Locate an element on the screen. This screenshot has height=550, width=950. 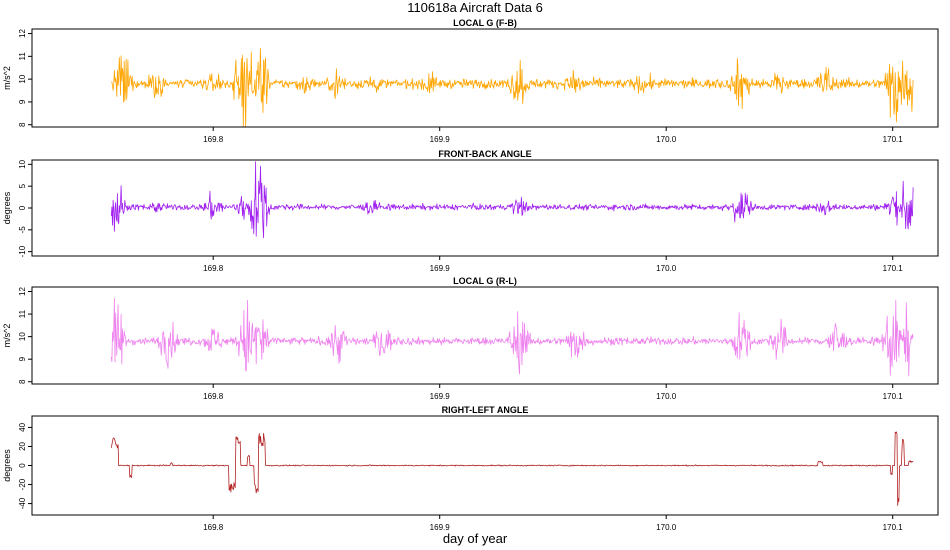
y-tick-label: 40 is located at coordinates (22, 426).